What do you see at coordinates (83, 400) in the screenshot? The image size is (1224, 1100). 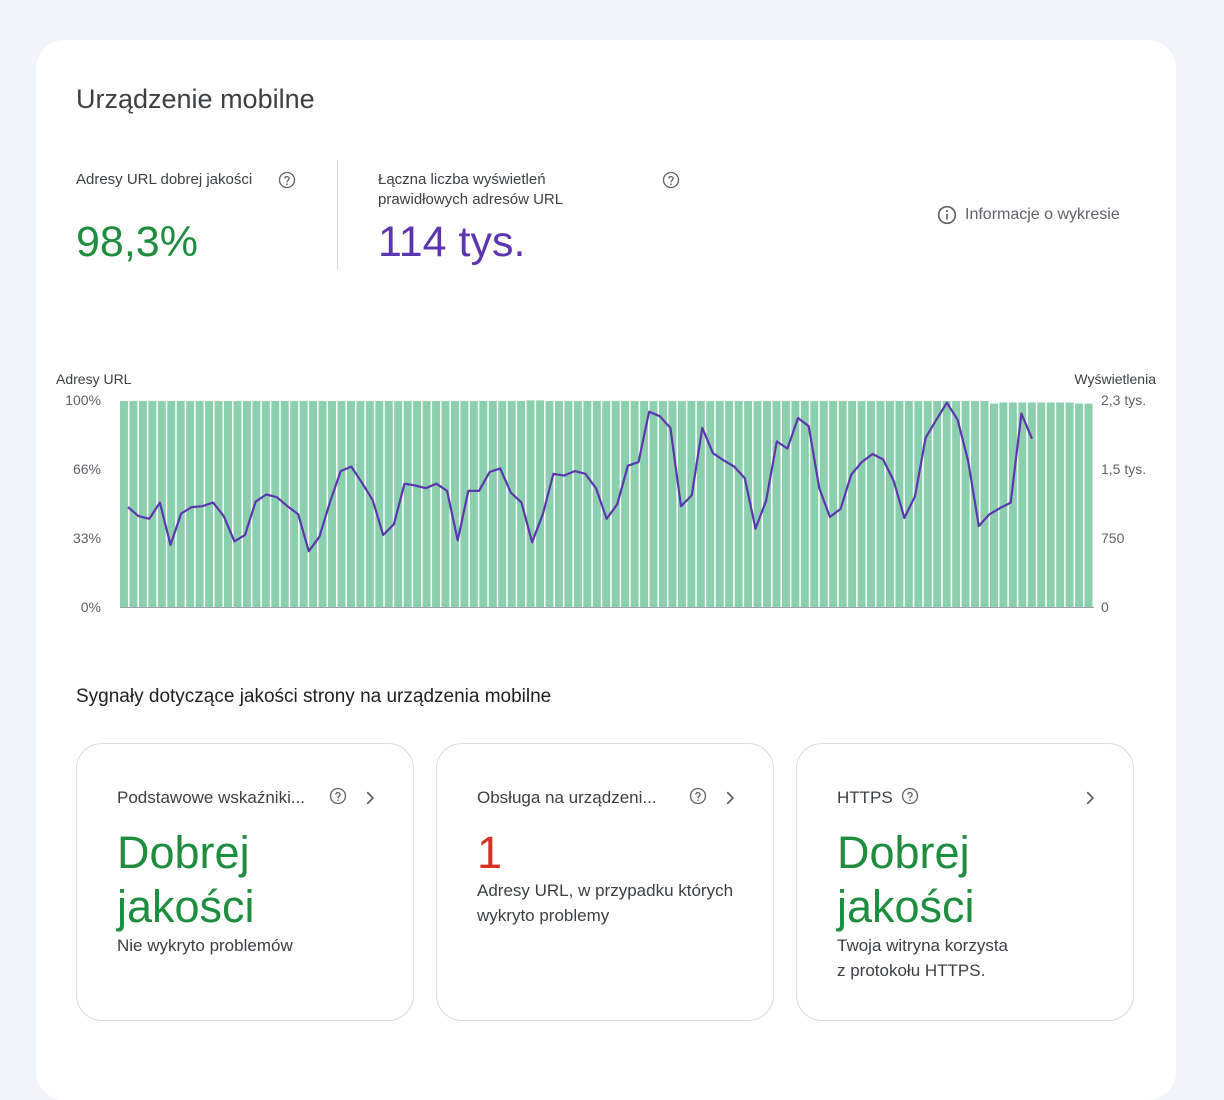 I see `left-axis-tick-label: 100%` at bounding box center [83, 400].